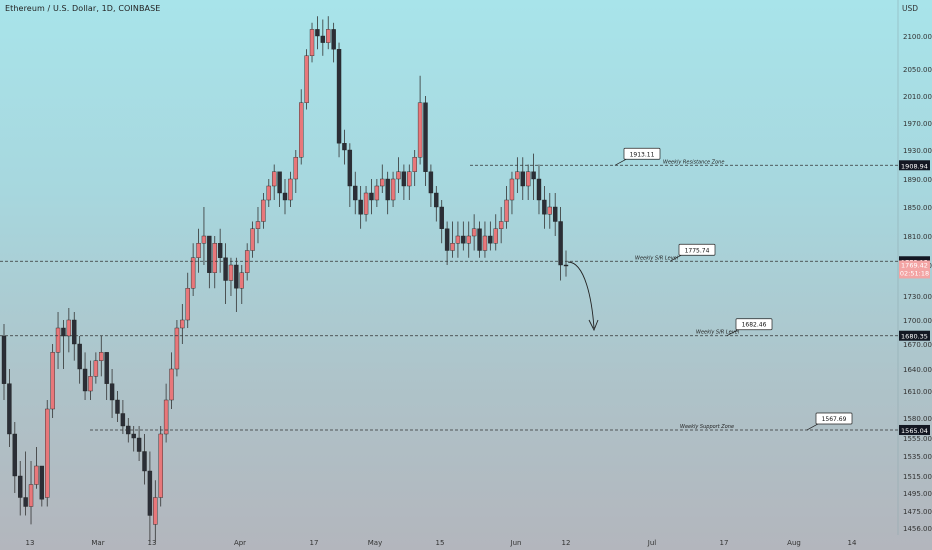 This screenshot has height=550, width=932. Describe the element at coordinates (917, 477) in the screenshot. I see `y-tick-label: 1515.00` at that location.